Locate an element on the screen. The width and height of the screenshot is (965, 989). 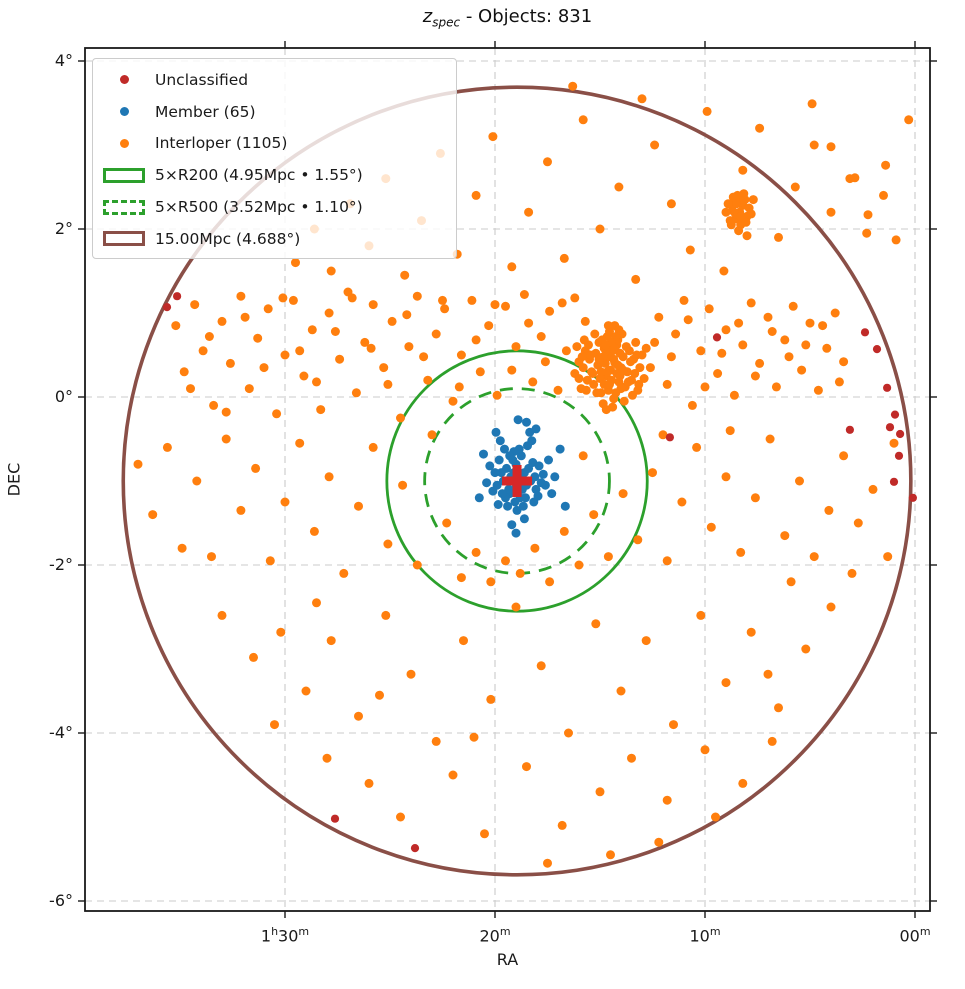
legend-item-5: 15.00Mpc (4.688°) is located at coordinates (274, 239).